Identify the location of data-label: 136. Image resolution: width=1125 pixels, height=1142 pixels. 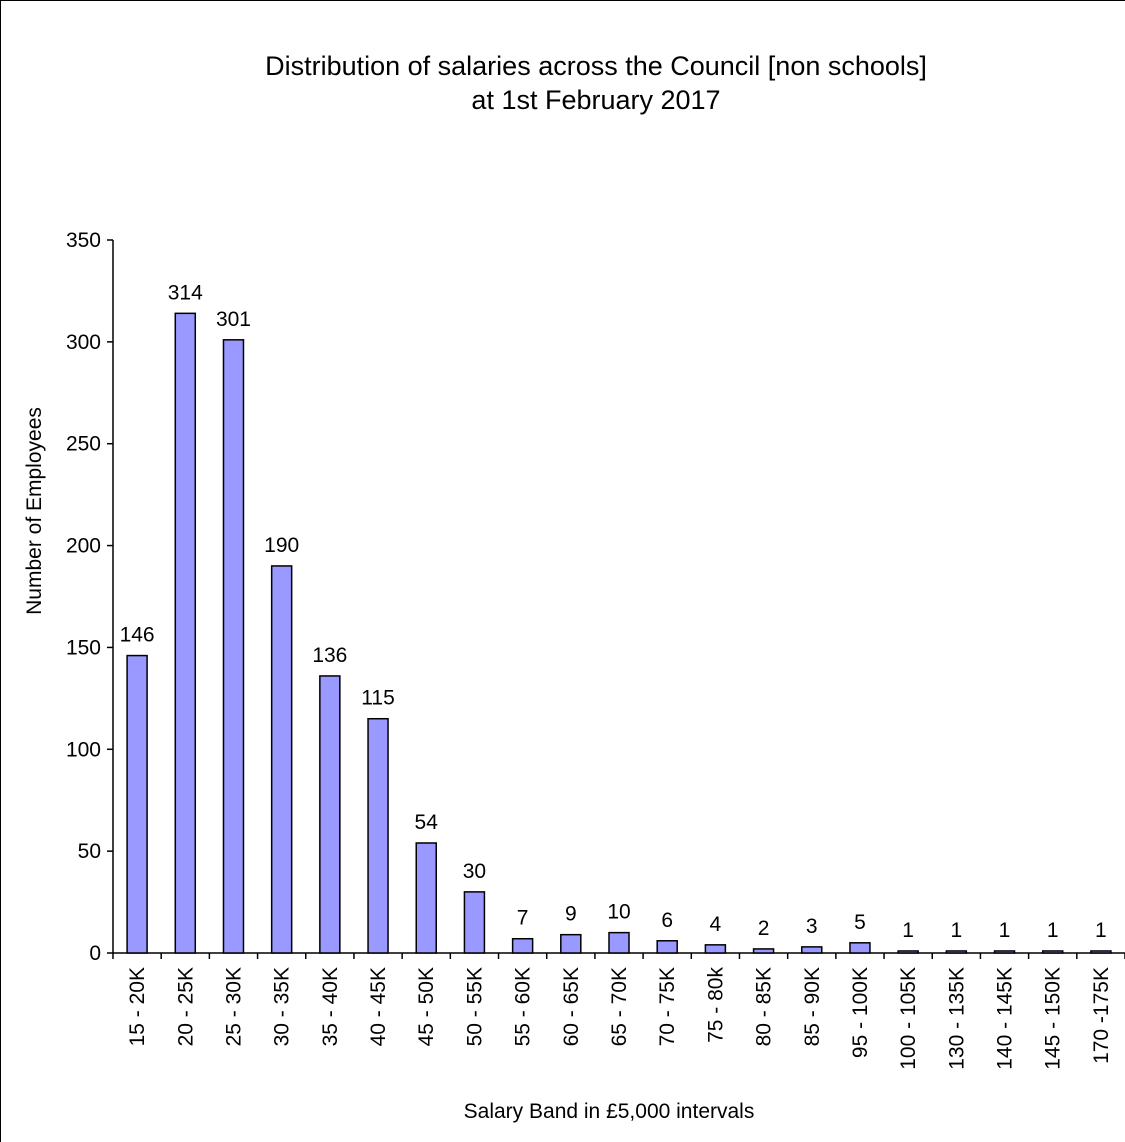
(329, 655).